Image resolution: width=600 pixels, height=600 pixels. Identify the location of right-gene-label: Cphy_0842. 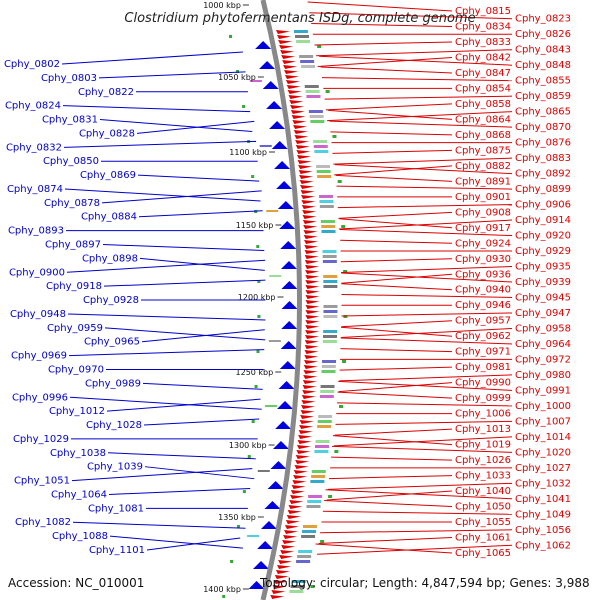
(483, 57).